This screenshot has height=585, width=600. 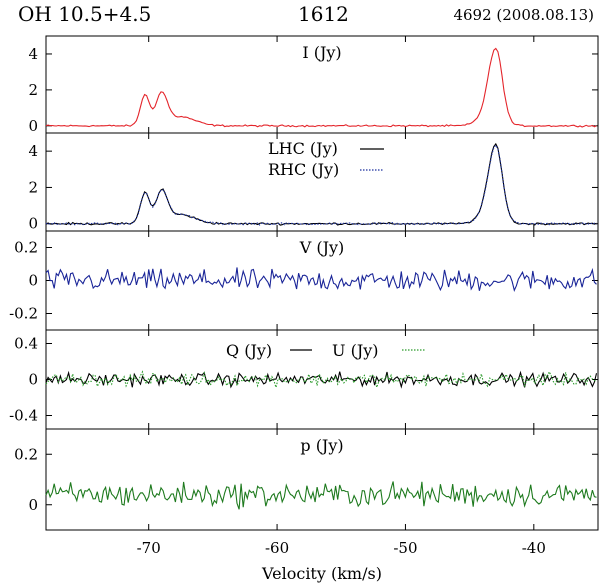 I want to click on observation-label: 4692 (2008.08.13), so click(x=523, y=15).